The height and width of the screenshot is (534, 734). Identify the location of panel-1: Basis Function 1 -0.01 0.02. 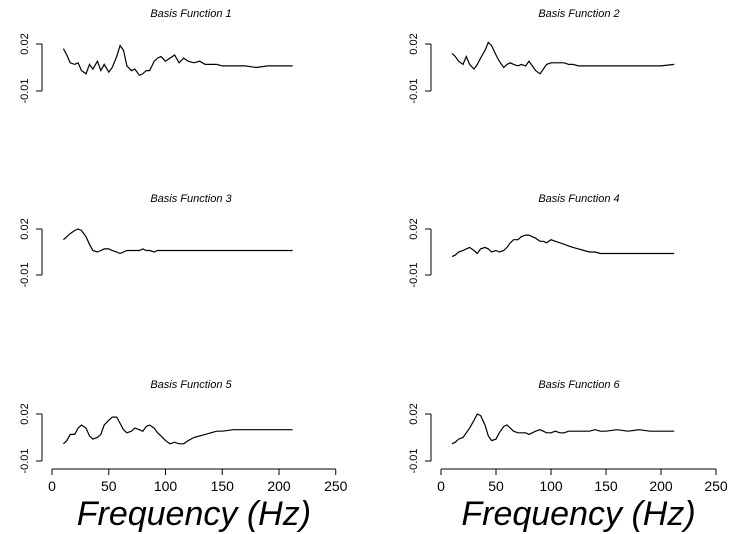
(156, 56).